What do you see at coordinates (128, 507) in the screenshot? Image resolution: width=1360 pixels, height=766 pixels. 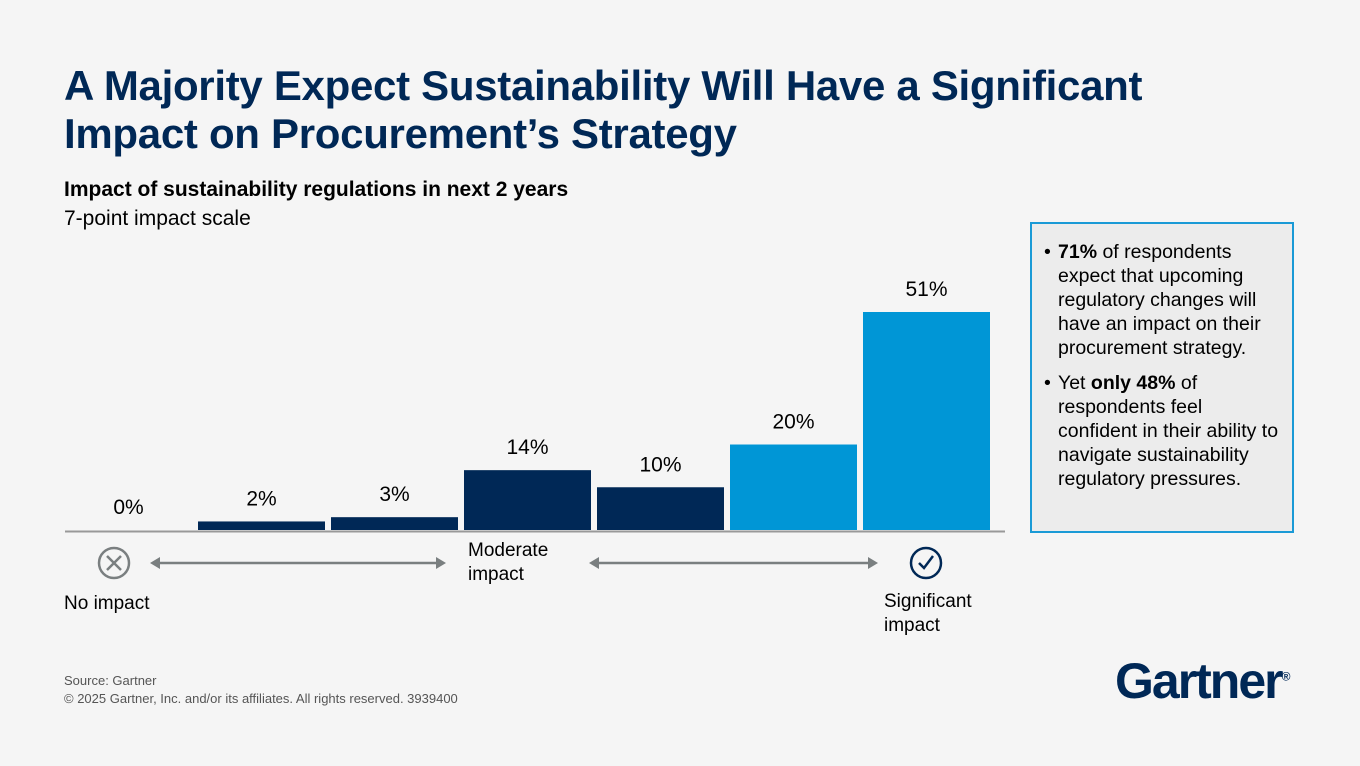 I see `data-label-1: 0%` at bounding box center [128, 507].